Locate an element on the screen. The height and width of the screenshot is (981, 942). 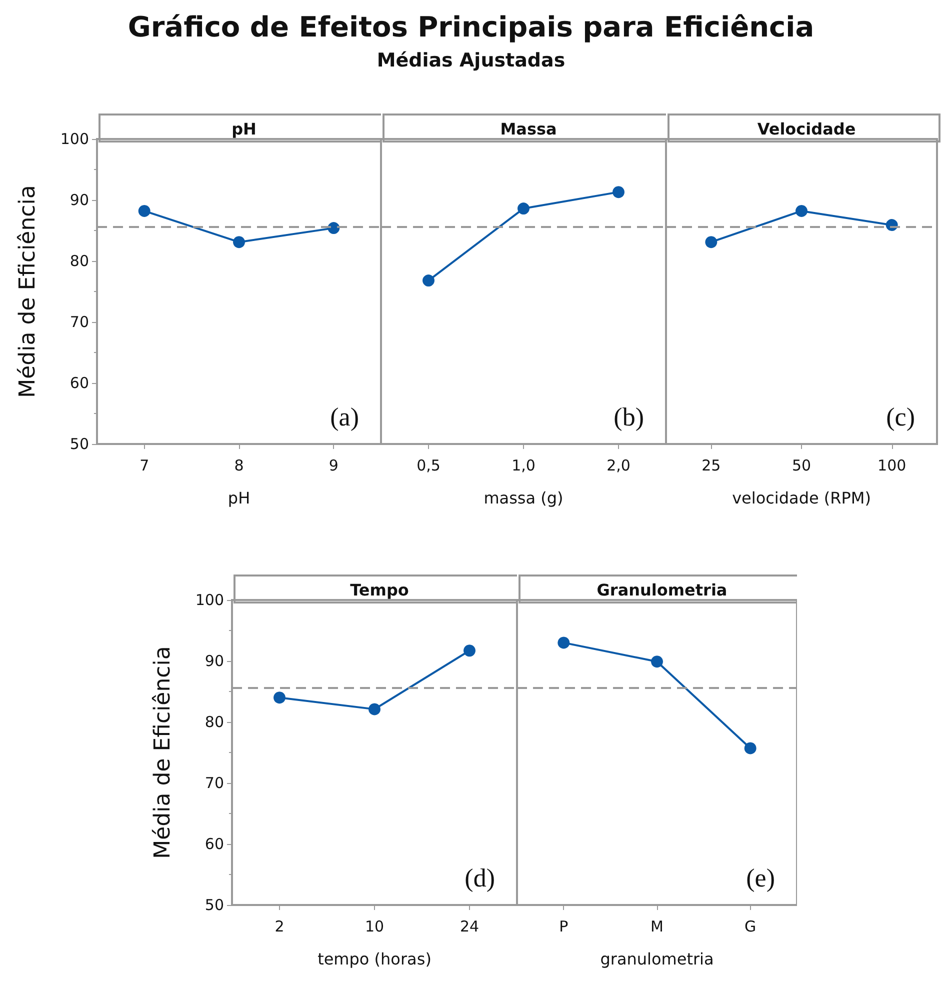
x-tick-label: 1,0 is located at coordinates (524, 465).